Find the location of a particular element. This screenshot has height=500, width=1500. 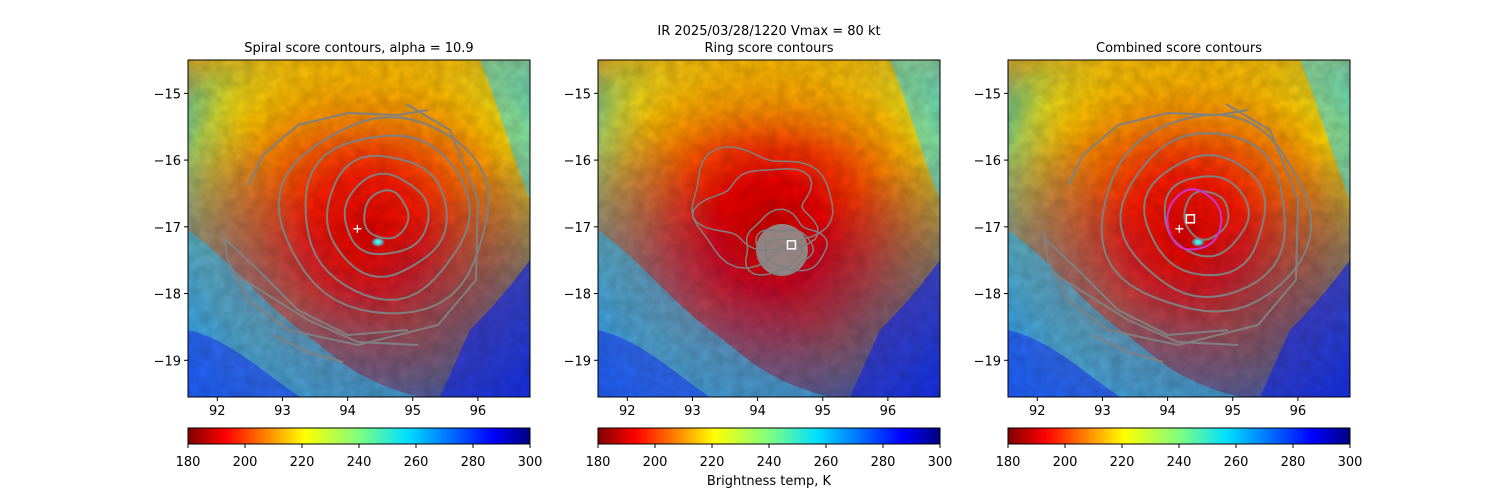

colorbar-label: Brightness temp, K is located at coordinates (769, 481).